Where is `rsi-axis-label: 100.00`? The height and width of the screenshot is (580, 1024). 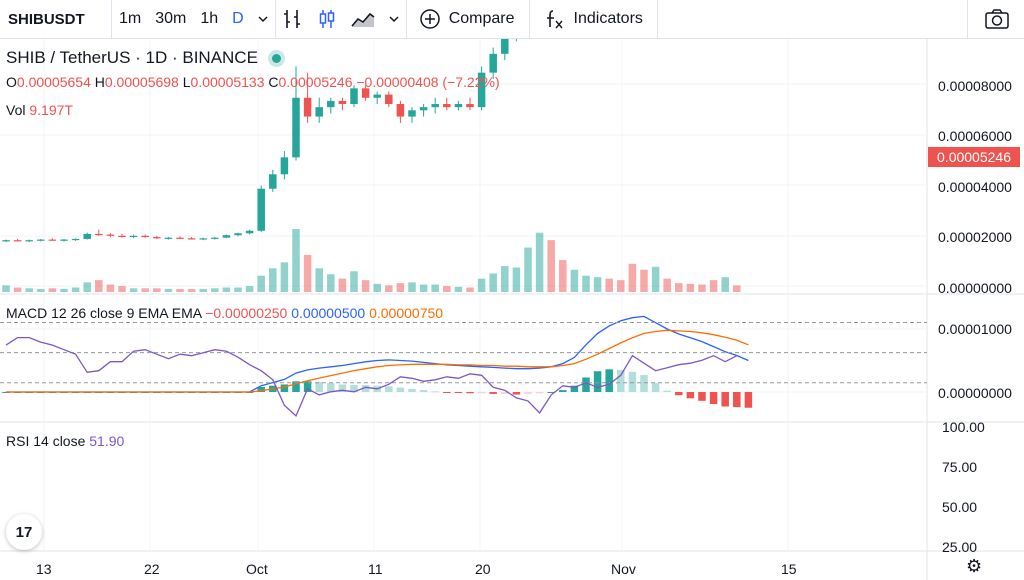
rsi-axis-label: 100.00 is located at coordinates (963, 427).